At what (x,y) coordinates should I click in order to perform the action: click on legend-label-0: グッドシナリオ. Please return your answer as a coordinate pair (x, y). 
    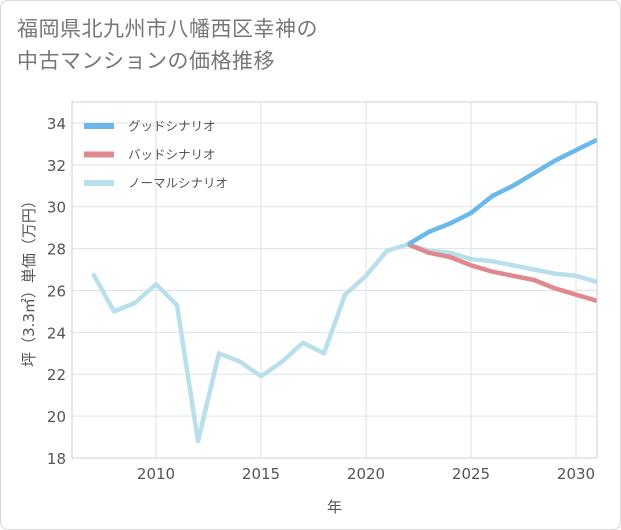
    Looking at the image, I should click on (172, 126).